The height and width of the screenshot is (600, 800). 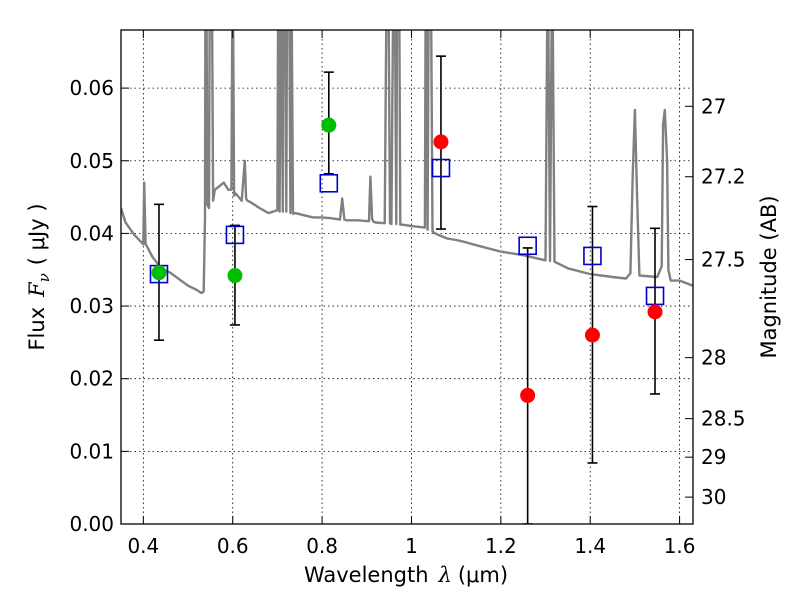 I want to click on y2-tick-label: 30, so click(x=713, y=497).